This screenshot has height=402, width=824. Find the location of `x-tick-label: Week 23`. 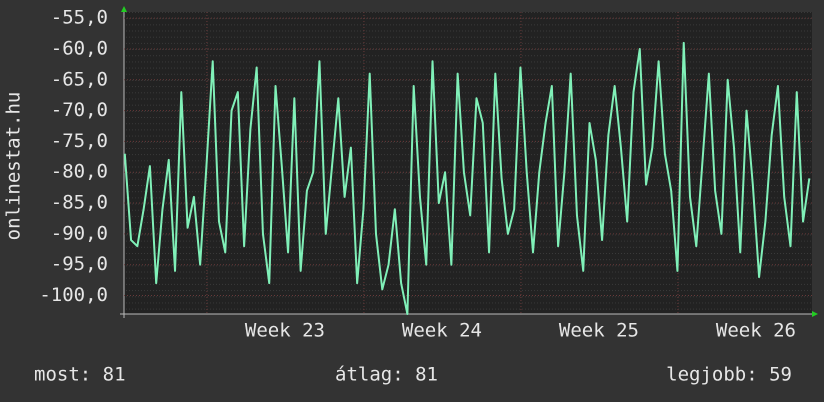

x-tick-label: Week 23 is located at coordinates (285, 331).